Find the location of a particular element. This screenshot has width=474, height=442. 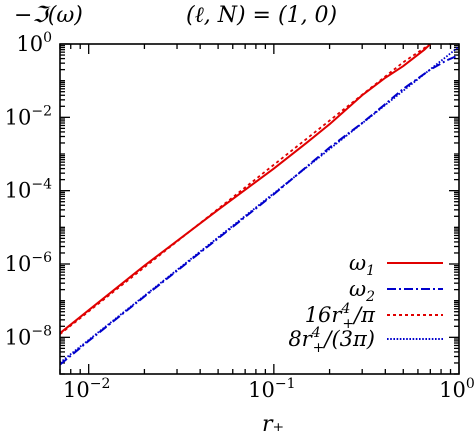

chart-title-right: (ℓ, N) = (1, 0) is located at coordinates (261, 15).